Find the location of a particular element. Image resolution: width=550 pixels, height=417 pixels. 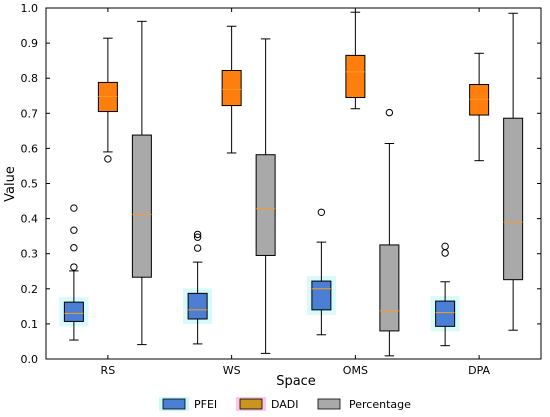

legend-label: PFEI is located at coordinates (205, 404).